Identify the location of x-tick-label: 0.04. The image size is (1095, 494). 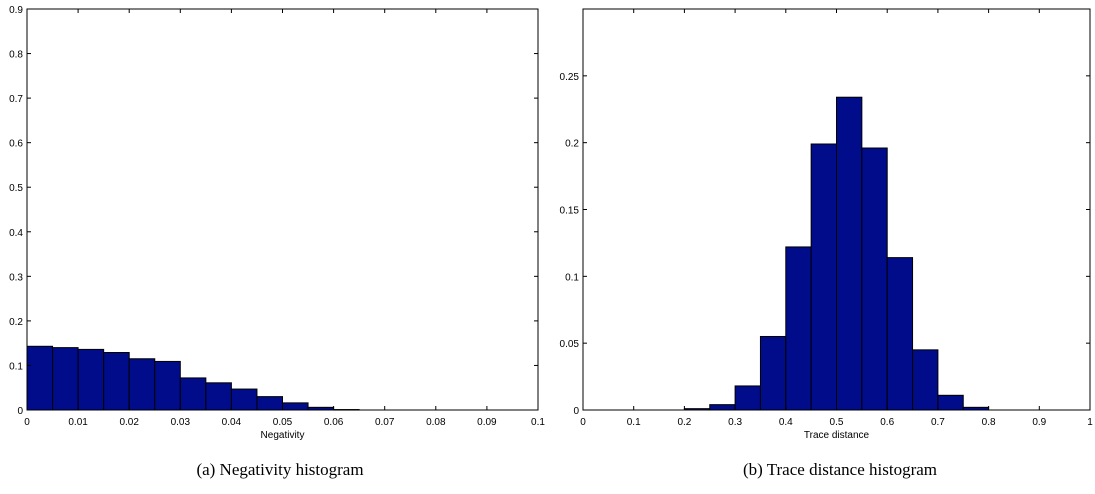
(232, 422).